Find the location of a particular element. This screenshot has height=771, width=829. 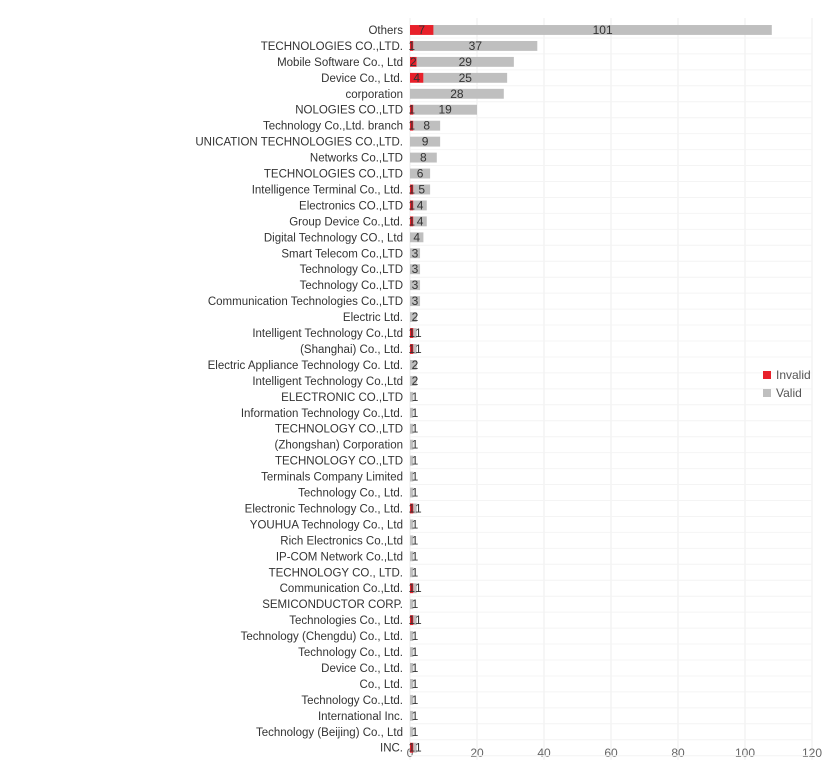

category-label: (Shanghai) Co., Ltd. is located at coordinates (351, 350).